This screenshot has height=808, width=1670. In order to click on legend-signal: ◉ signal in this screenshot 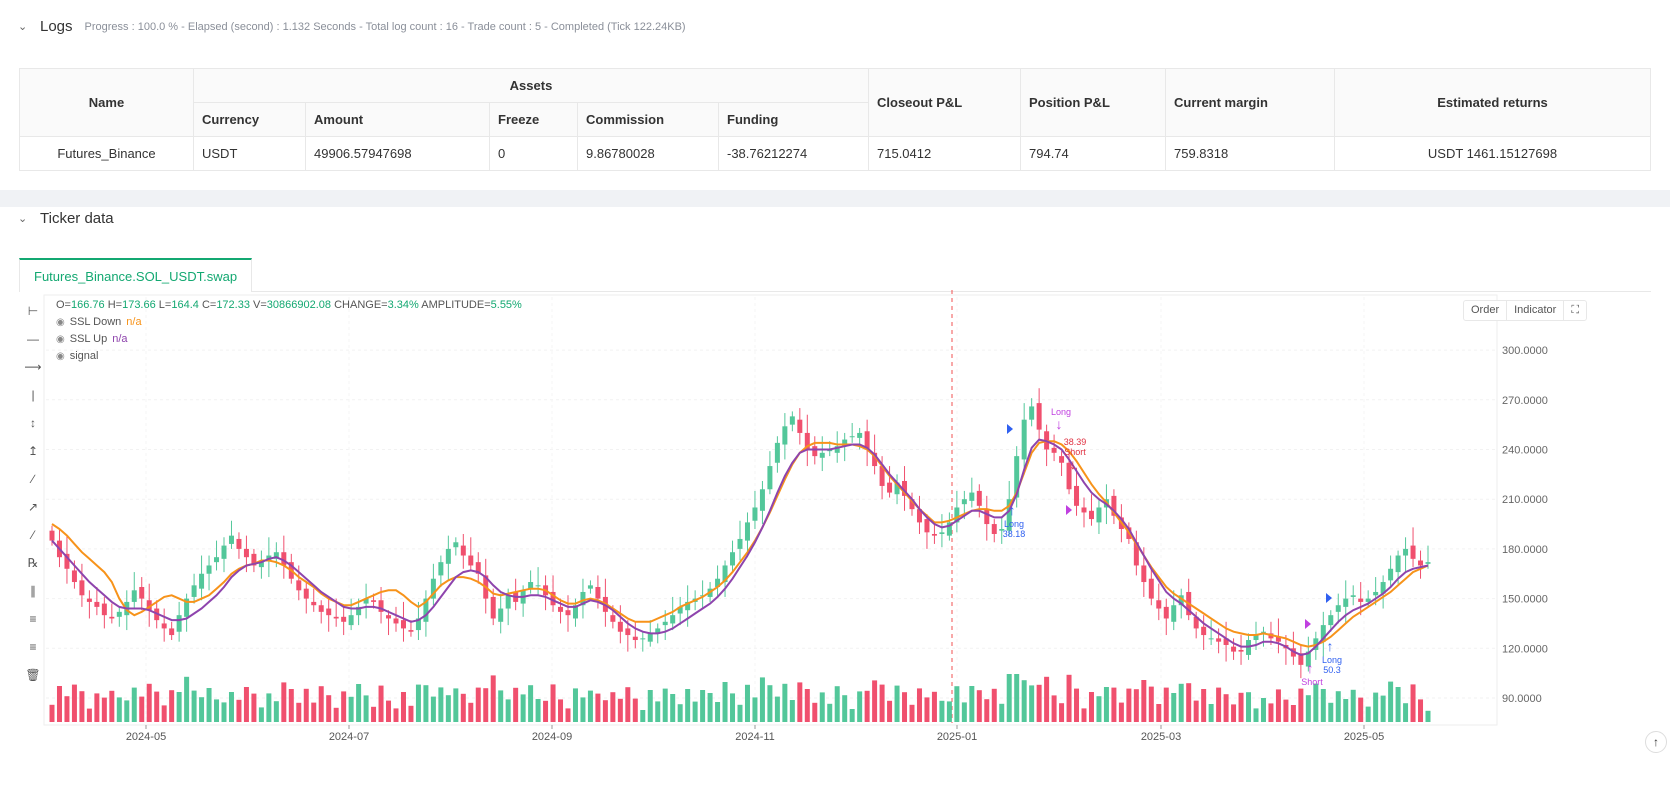, I will do `click(289, 356)`.